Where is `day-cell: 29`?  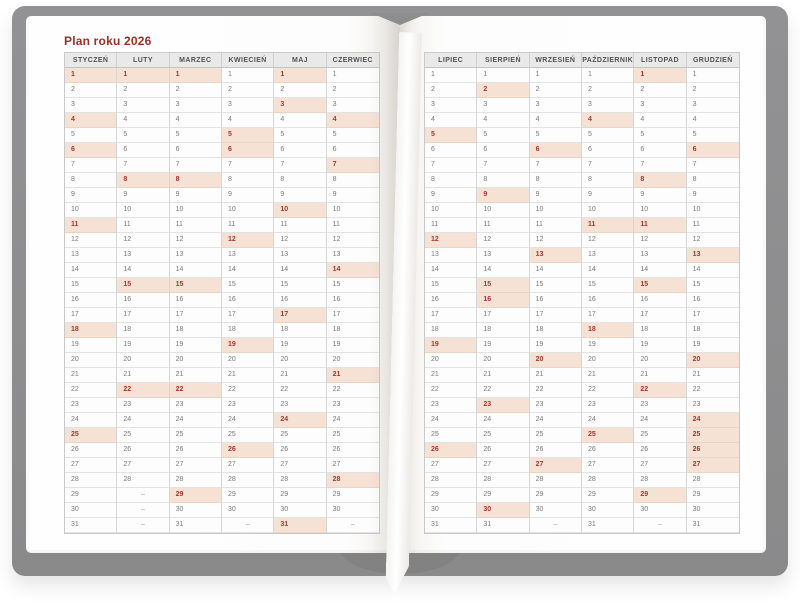
day-cell: 29 is located at coordinates (300, 495).